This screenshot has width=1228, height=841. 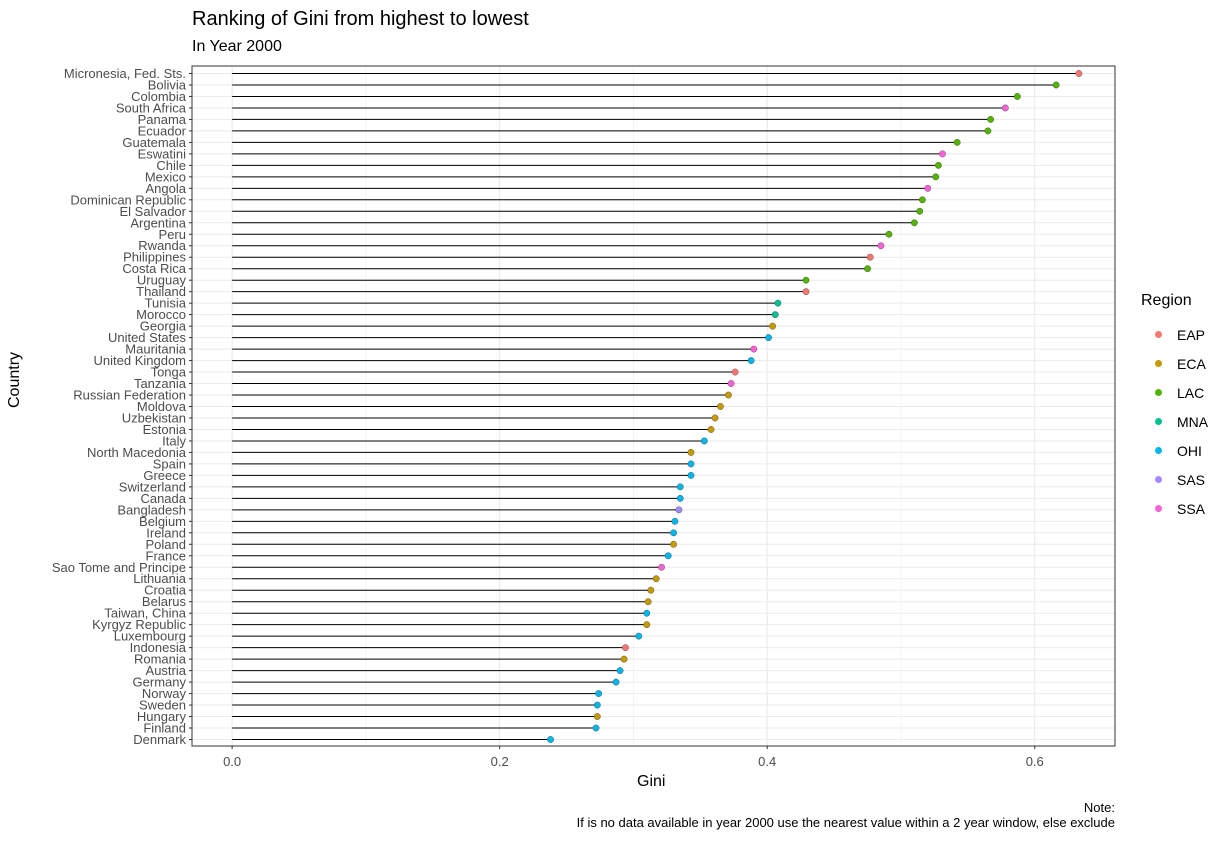 I want to click on y-tick-label: Taiwan, China, so click(x=145, y=613).